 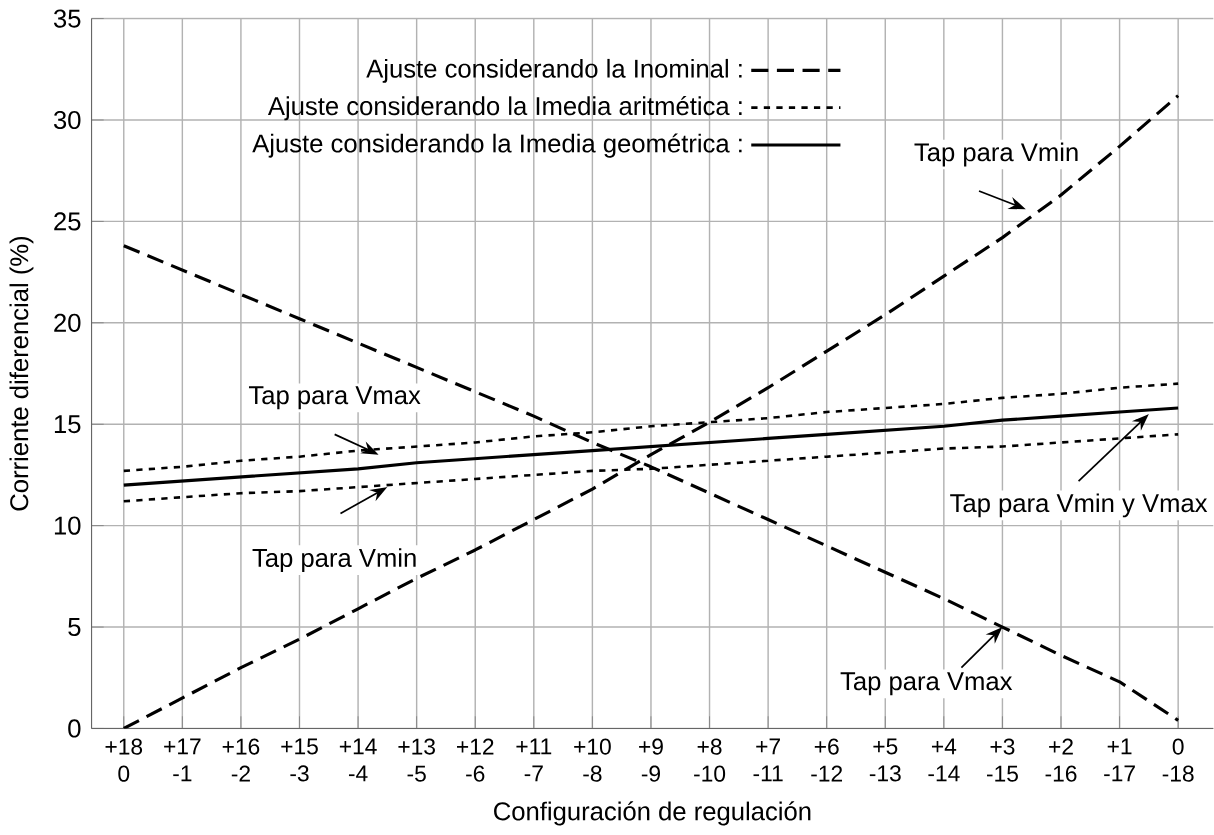 What do you see at coordinates (1061, 760) in the screenshot?
I see `x-tick-label: +2 -16` at bounding box center [1061, 760].